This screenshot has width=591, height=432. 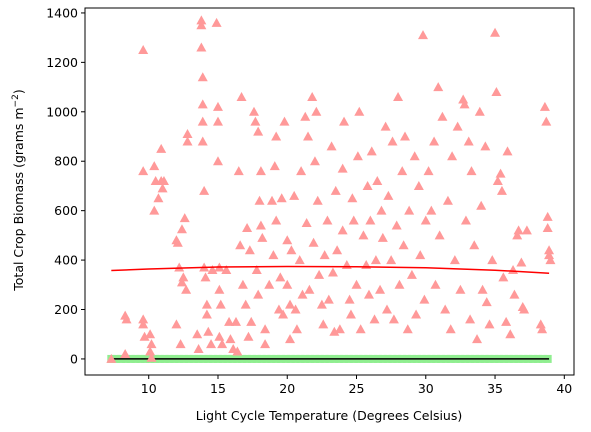 What do you see at coordinates (16, 100) in the screenshot?
I see `y-axis-label-unit-superscript: −2` at bounding box center [16, 100].